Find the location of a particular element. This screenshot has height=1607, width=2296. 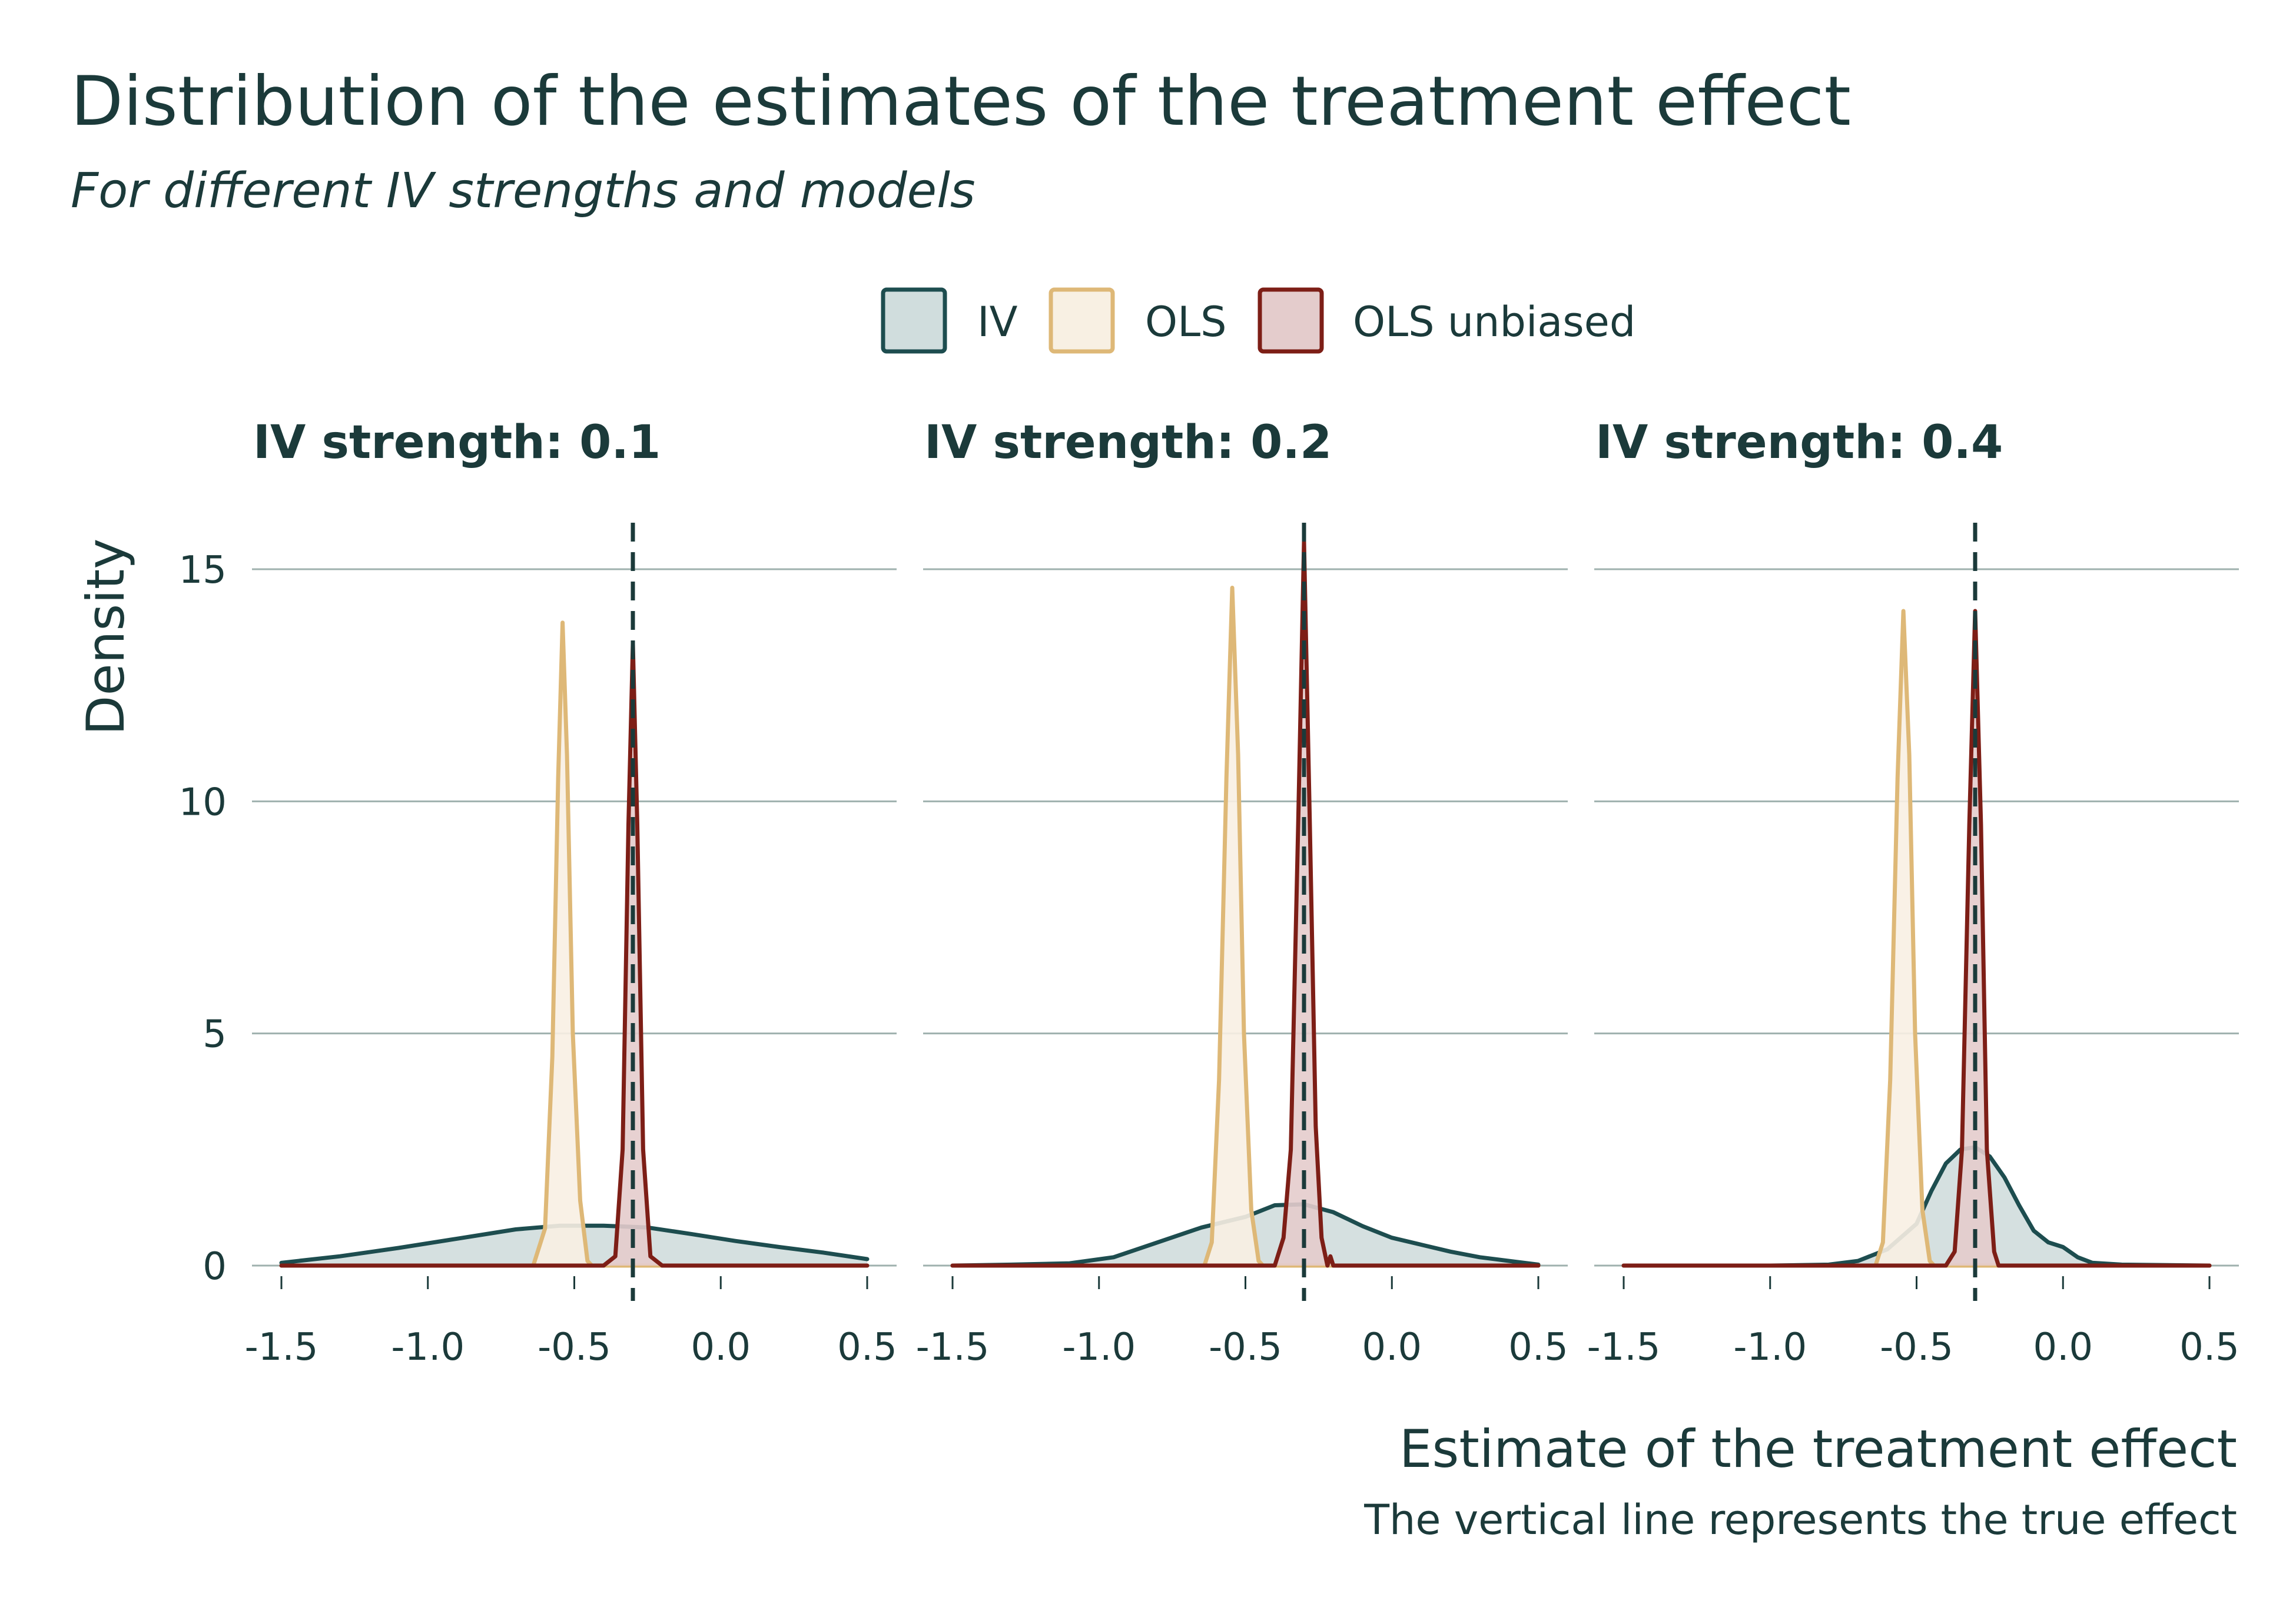

chart-subtitle: For different IV strengths and models is located at coordinates (523, 191).